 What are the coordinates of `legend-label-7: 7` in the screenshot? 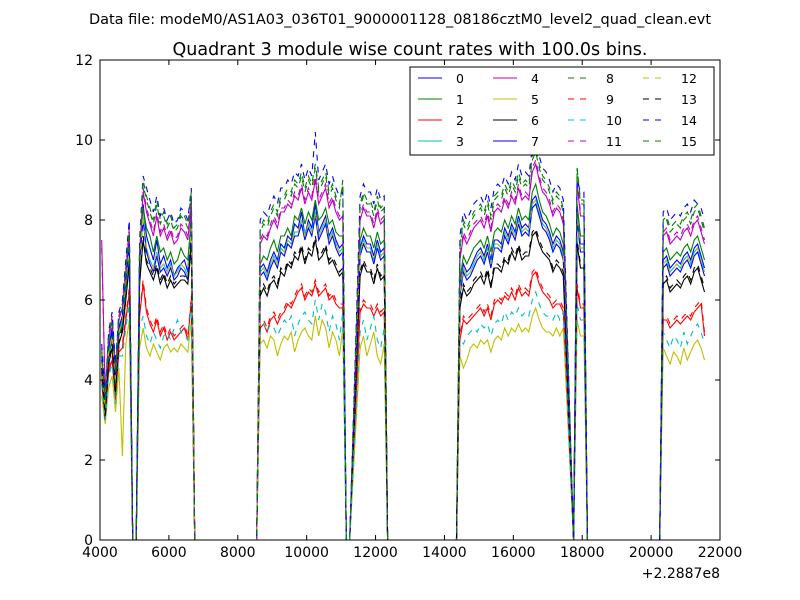 It's located at (535, 141).